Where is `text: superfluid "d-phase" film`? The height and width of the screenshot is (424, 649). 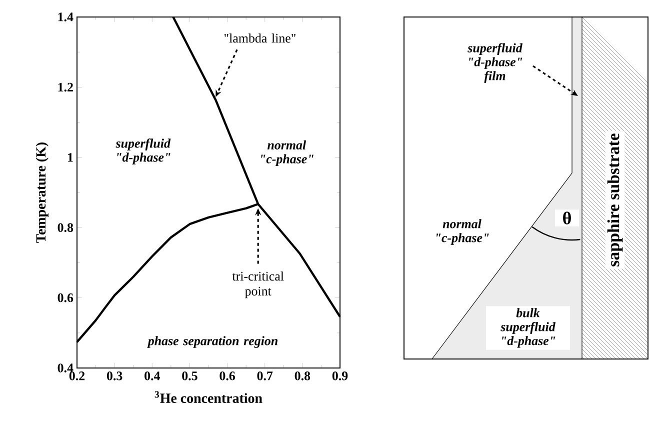 text: superfluid "d-phase" film is located at coordinates (495, 63).